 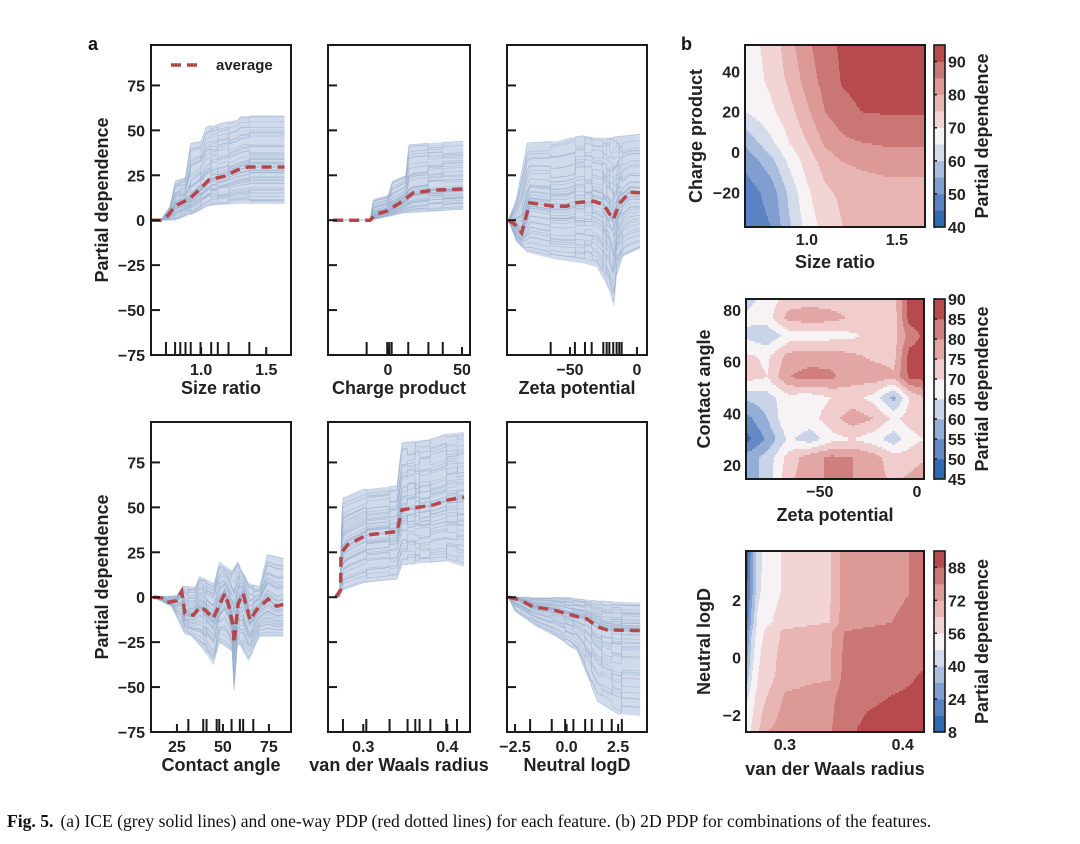 What do you see at coordinates (732, 363) in the screenshot?
I see `y-tick-label: 60` at bounding box center [732, 363].